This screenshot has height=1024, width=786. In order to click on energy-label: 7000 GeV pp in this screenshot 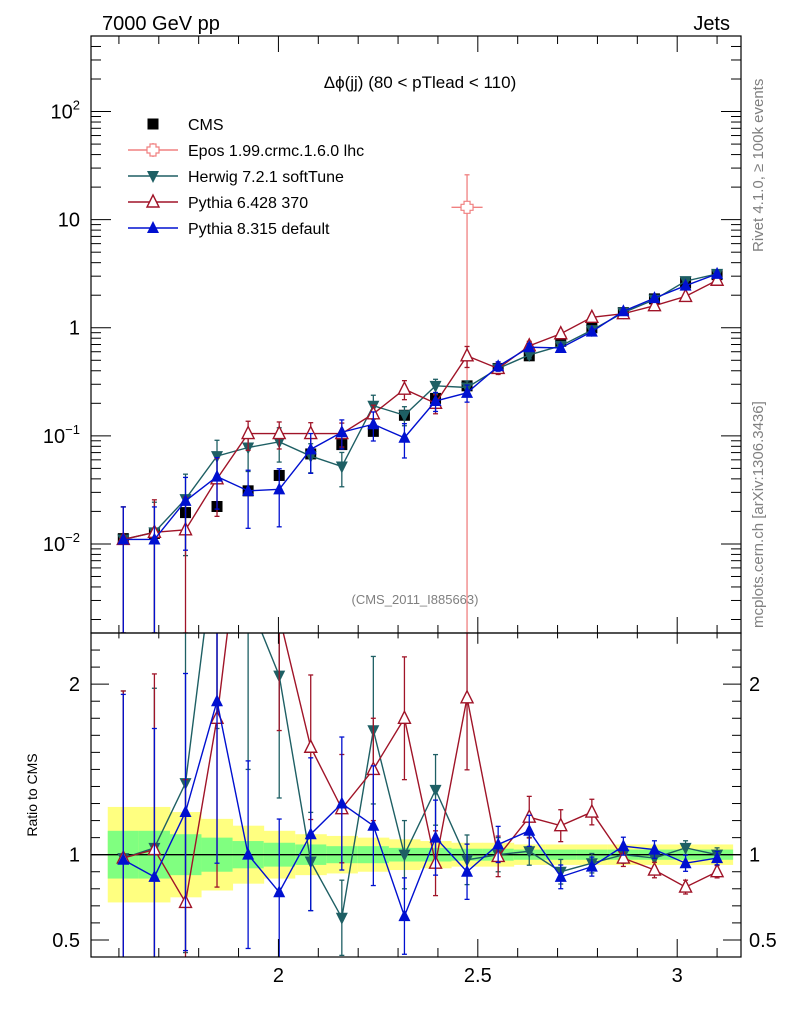, I will do `click(161, 24)`.